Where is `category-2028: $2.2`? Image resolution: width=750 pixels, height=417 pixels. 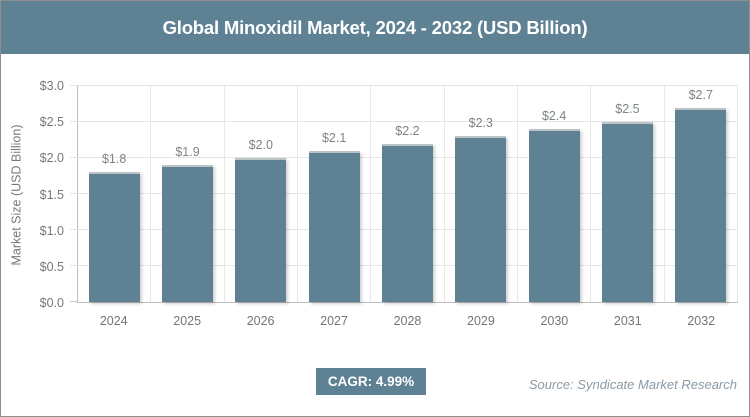
category-2028: $2.2 is located at coordinates (408, 194).